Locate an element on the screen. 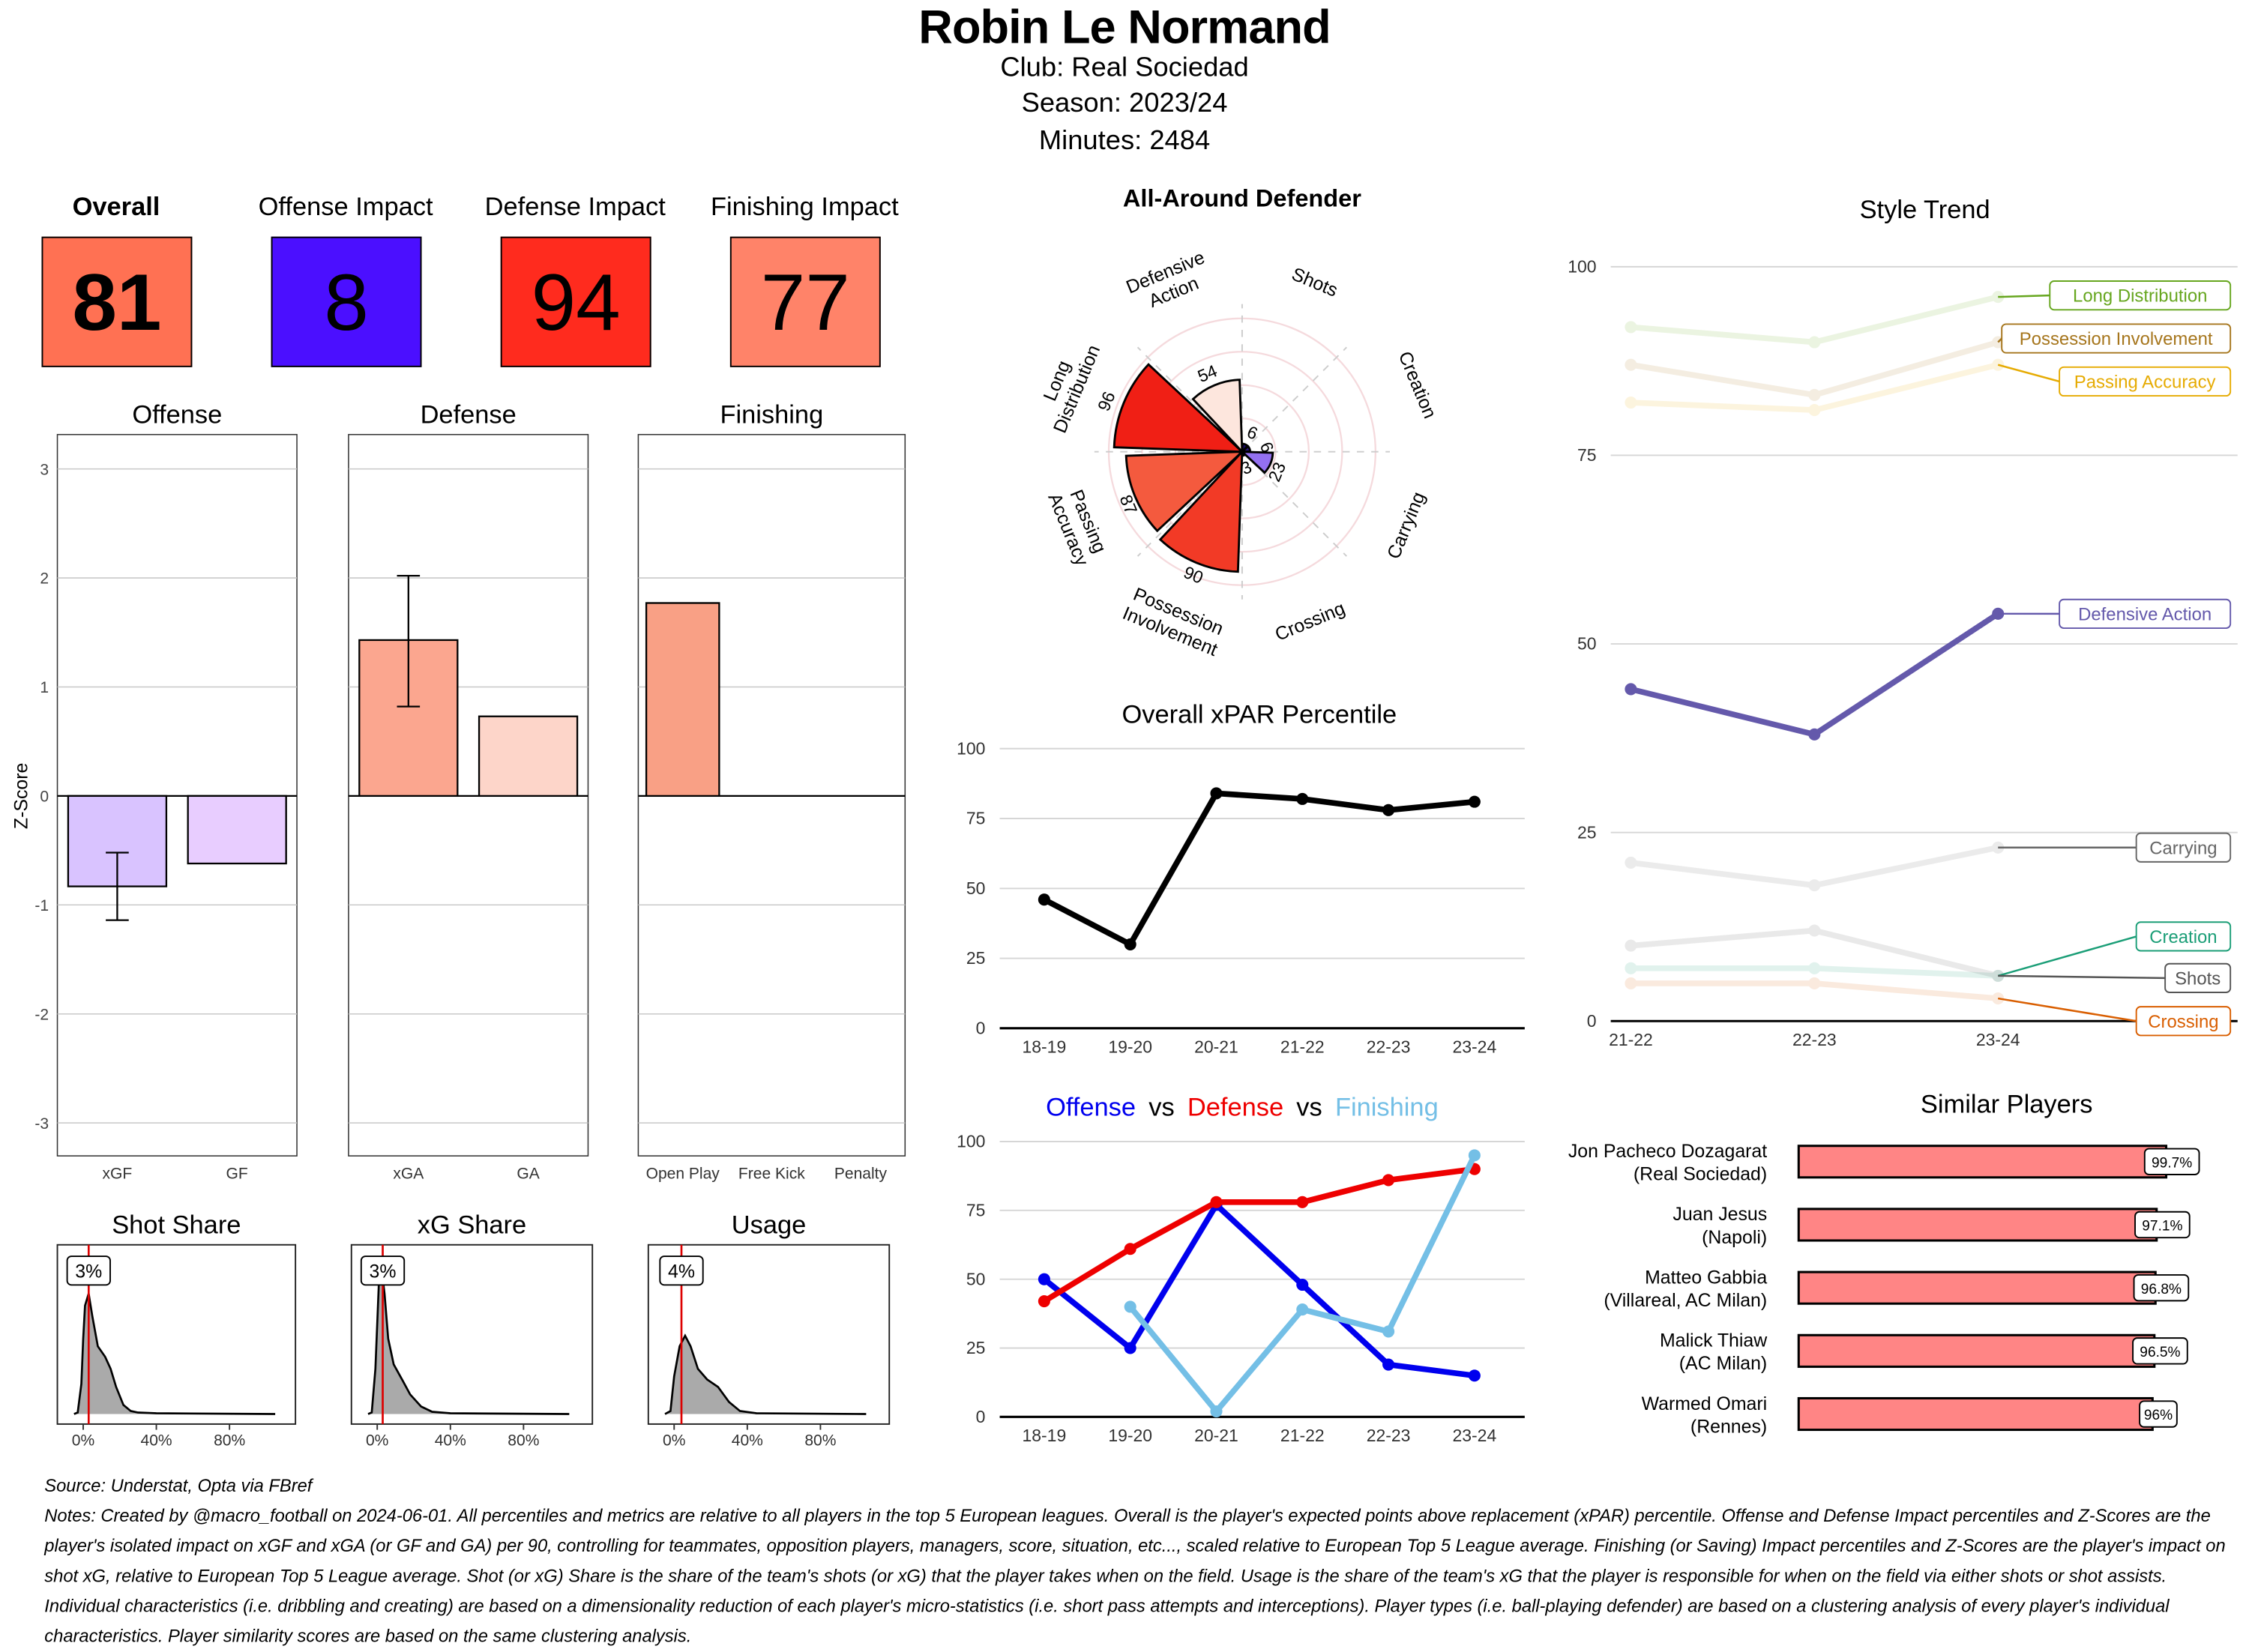 Image resolution: width=2249 pixels, height=1652 pixels. series-label: Possession Involvement is located at coordinates (2117, 339).